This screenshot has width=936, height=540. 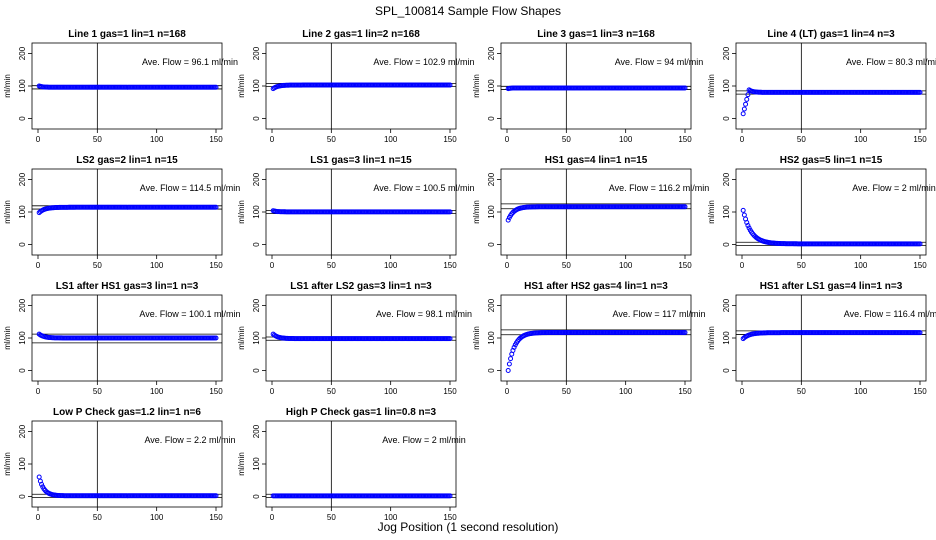 I want to click on average-flow-annotation: Ave. Flow = 98.1 ml/min, so click(x=424, y=314).